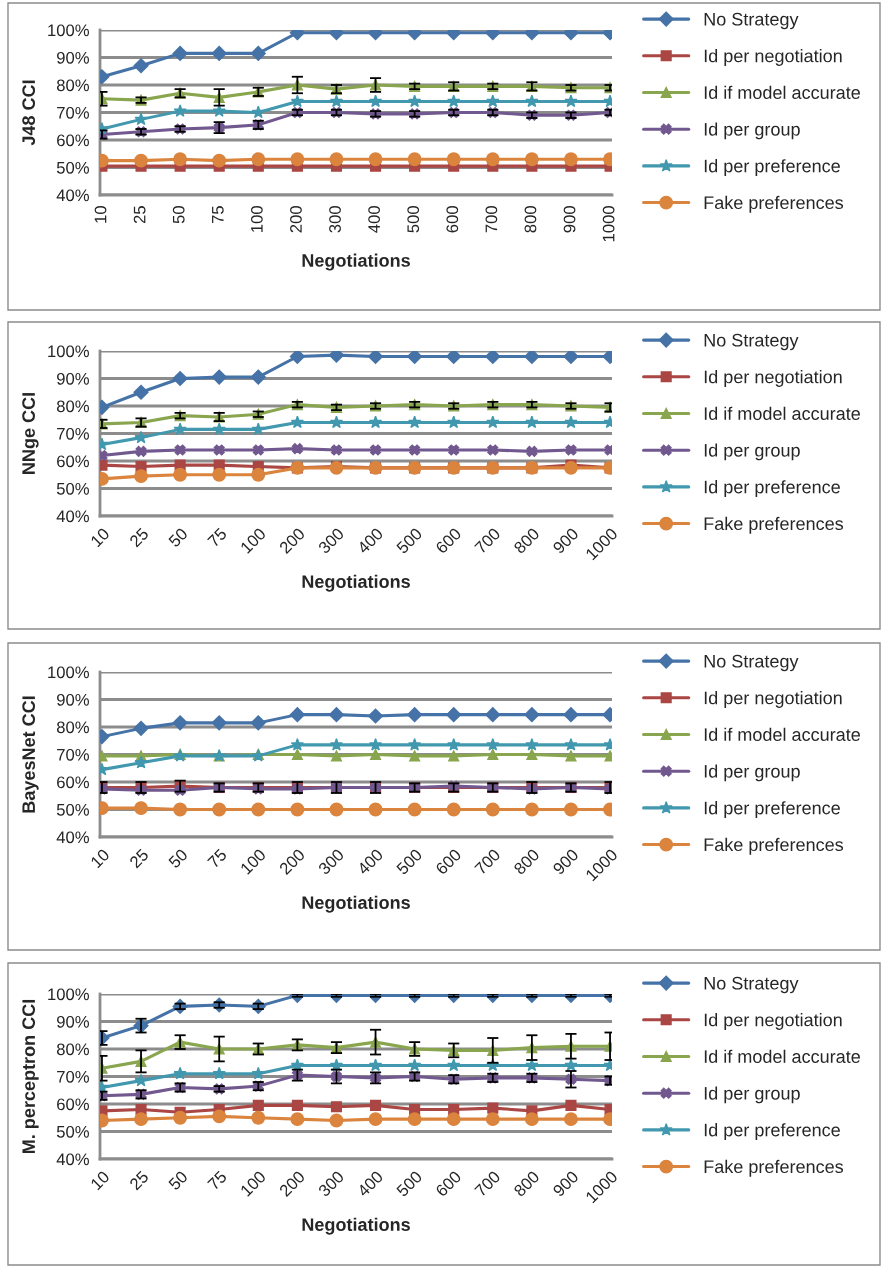  I want to click on y-axis-title: J48 CCI, so click(29, 113).